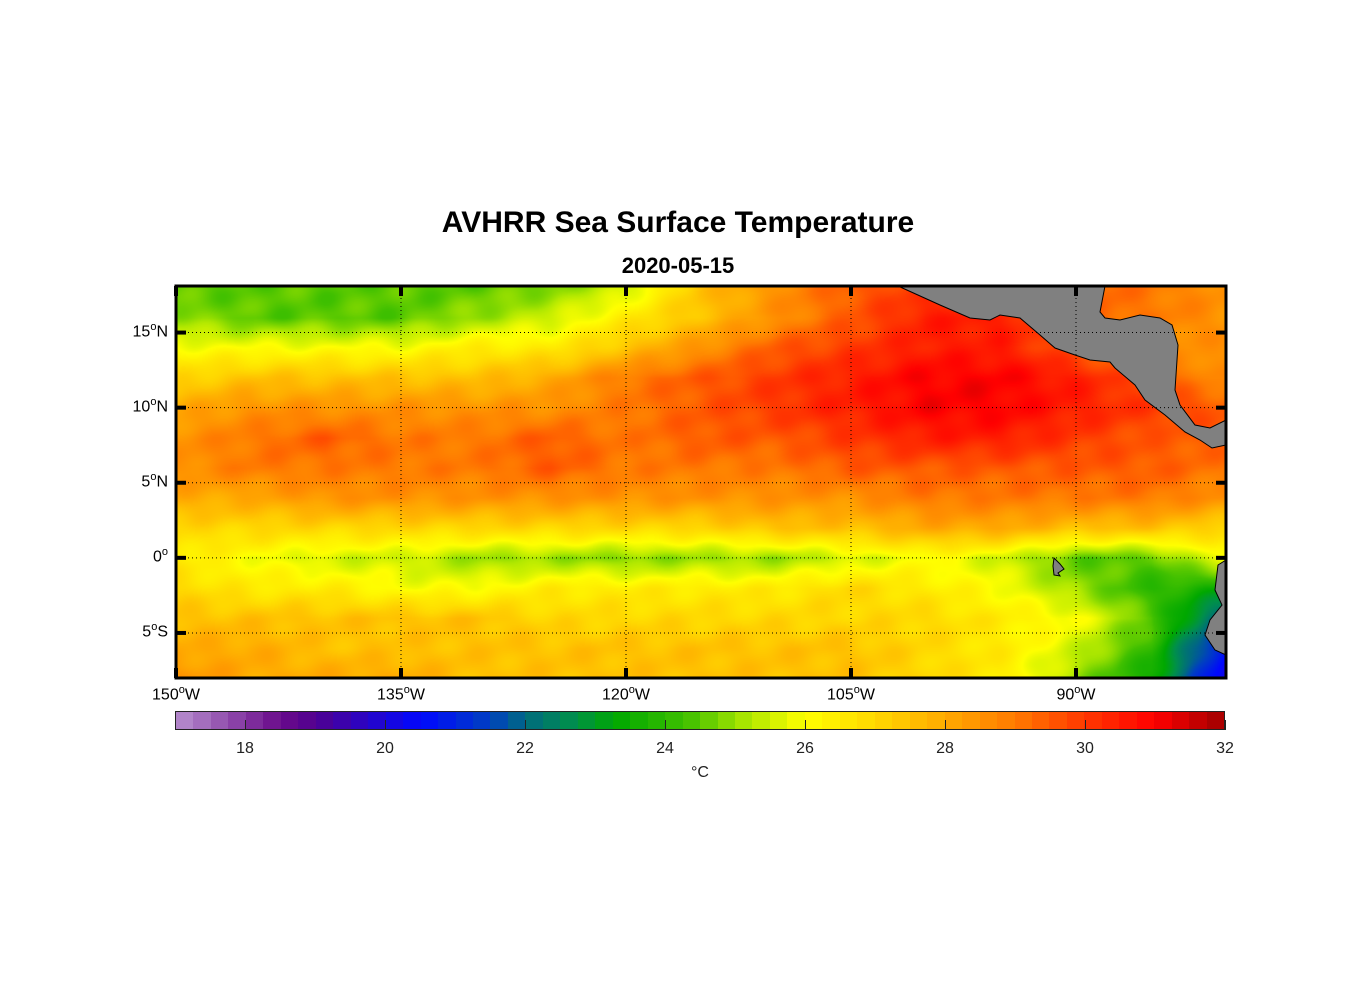 The width and height of the screenshot is (1356, 1000). I want to click on y-tick-label: 15oN, so click(138, 331).